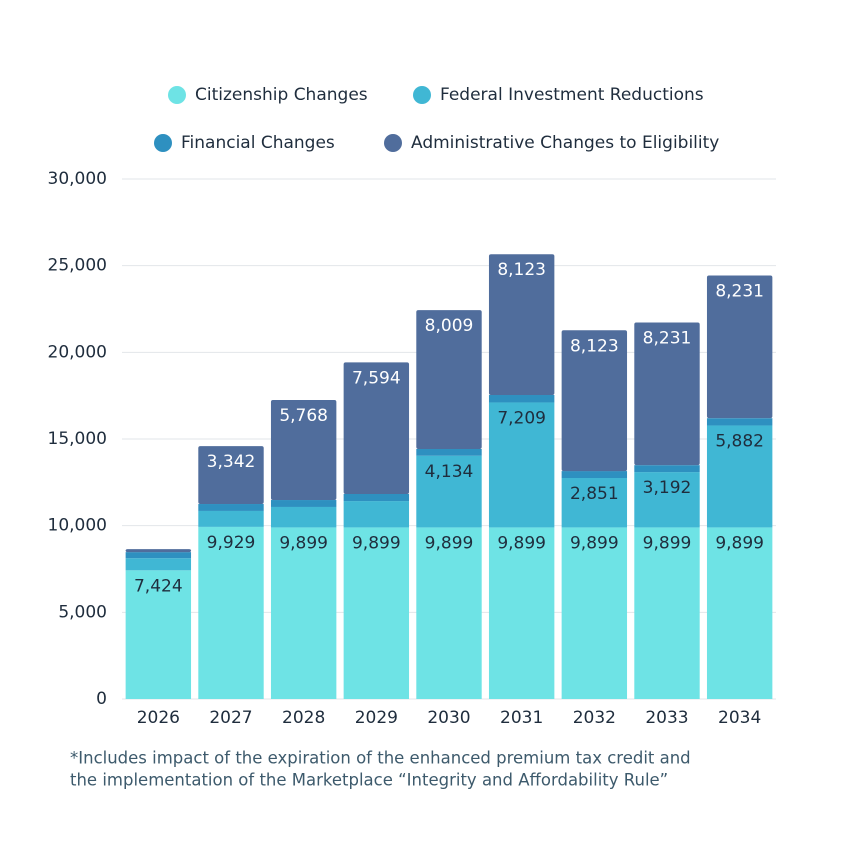 The width and height of the screenshot is (850, 850). What do you see at coordinates (449, 472) in the screenshot?
I see `value-label: 4,134` at bounding box center [449, 472].